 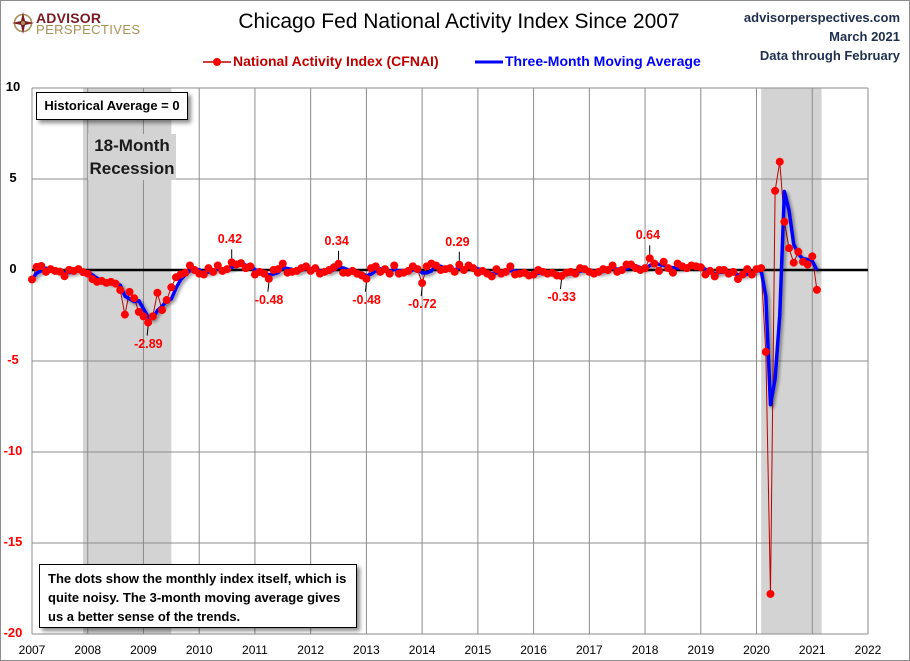 I want to click on recession-label-line2: Recession, so click(x=132, y=168).